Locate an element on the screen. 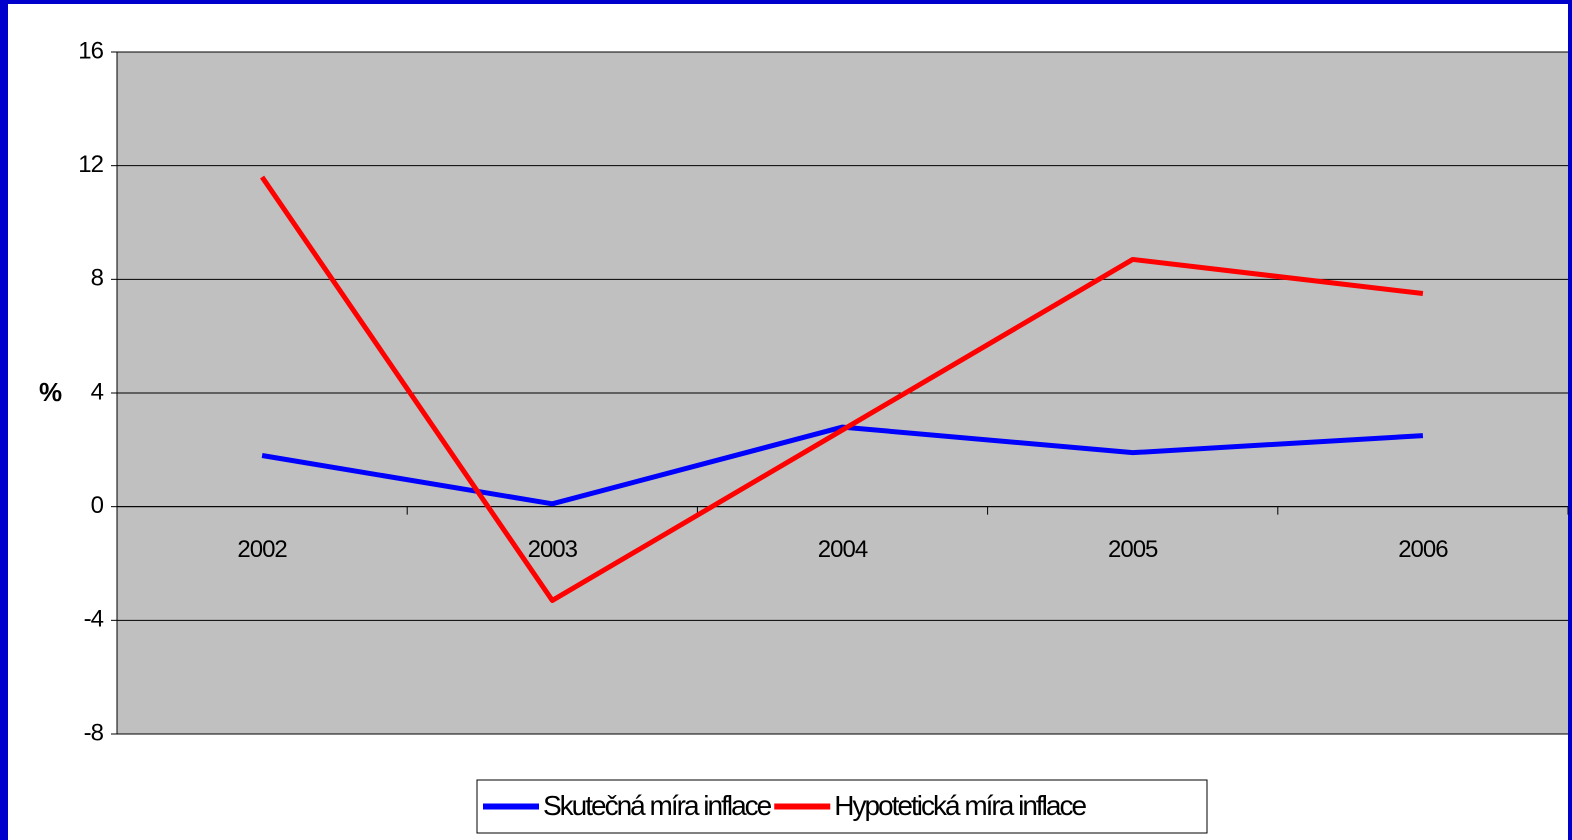 This screenshot has height=840, width=1572. legend-box is located at coordinates (842, 806).